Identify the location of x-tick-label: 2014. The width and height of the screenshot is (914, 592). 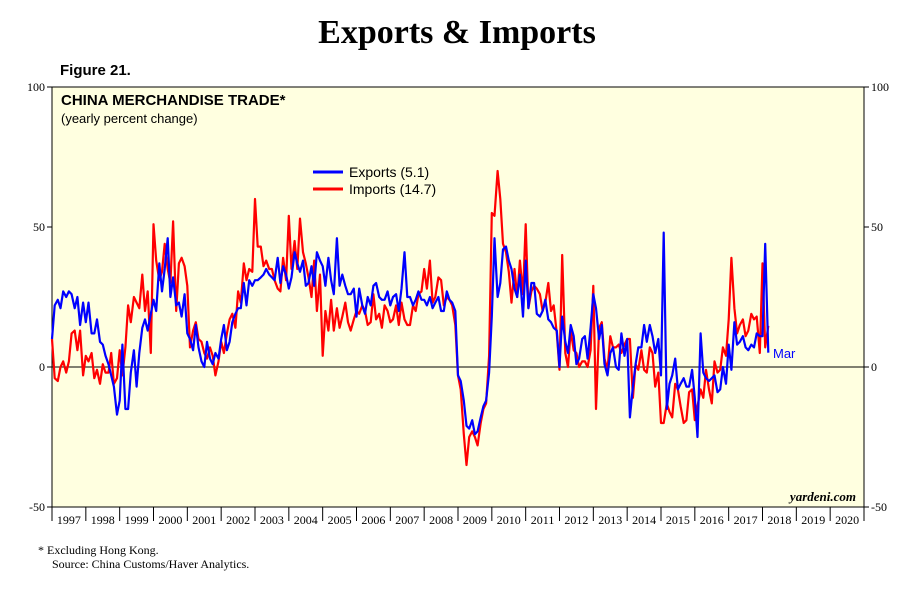
(644, 520).